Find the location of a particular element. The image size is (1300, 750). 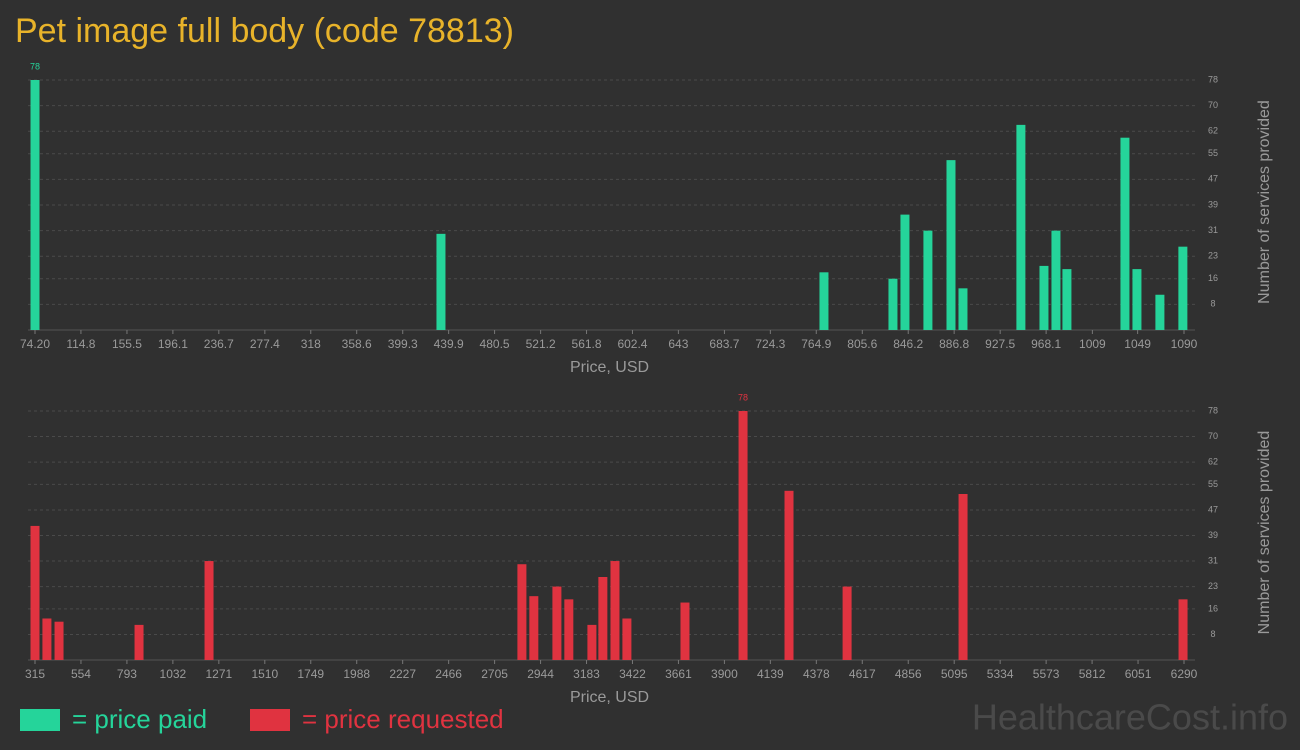

x-tick-label: 683.7 is located at coordinates (724, 344).